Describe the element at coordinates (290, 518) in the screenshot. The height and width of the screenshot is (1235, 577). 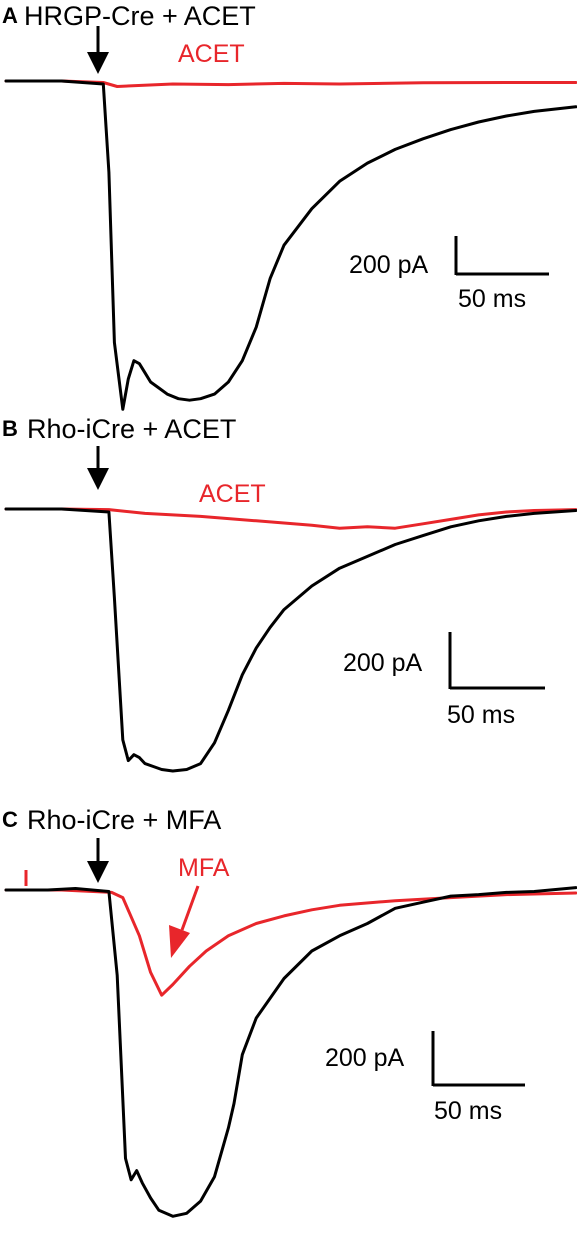
I see `trace-drug-b` at that location.